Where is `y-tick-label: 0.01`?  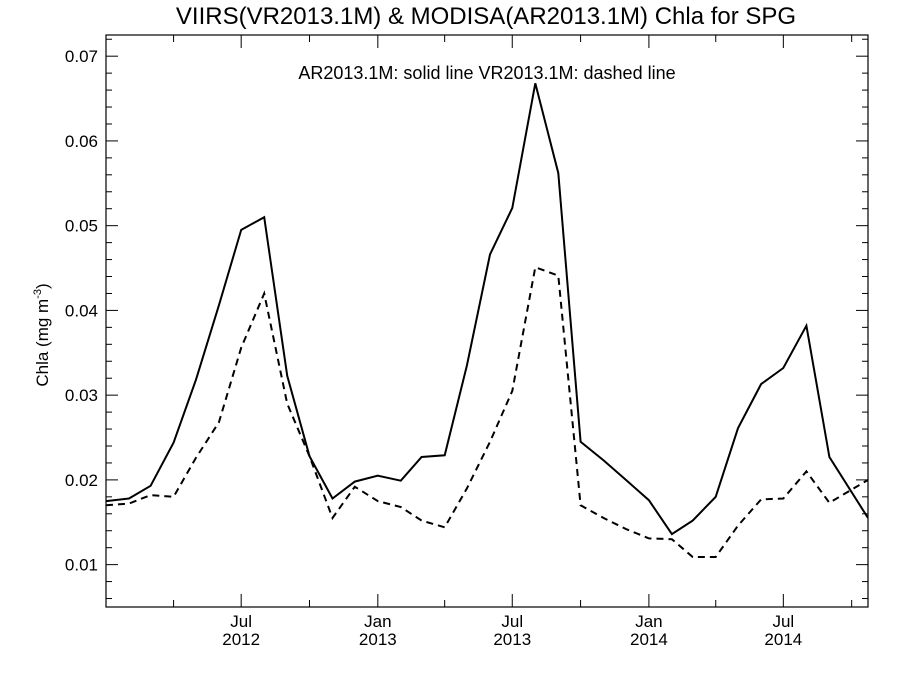
y-tick-label: 0.01 is located at coordinates (81, 565).